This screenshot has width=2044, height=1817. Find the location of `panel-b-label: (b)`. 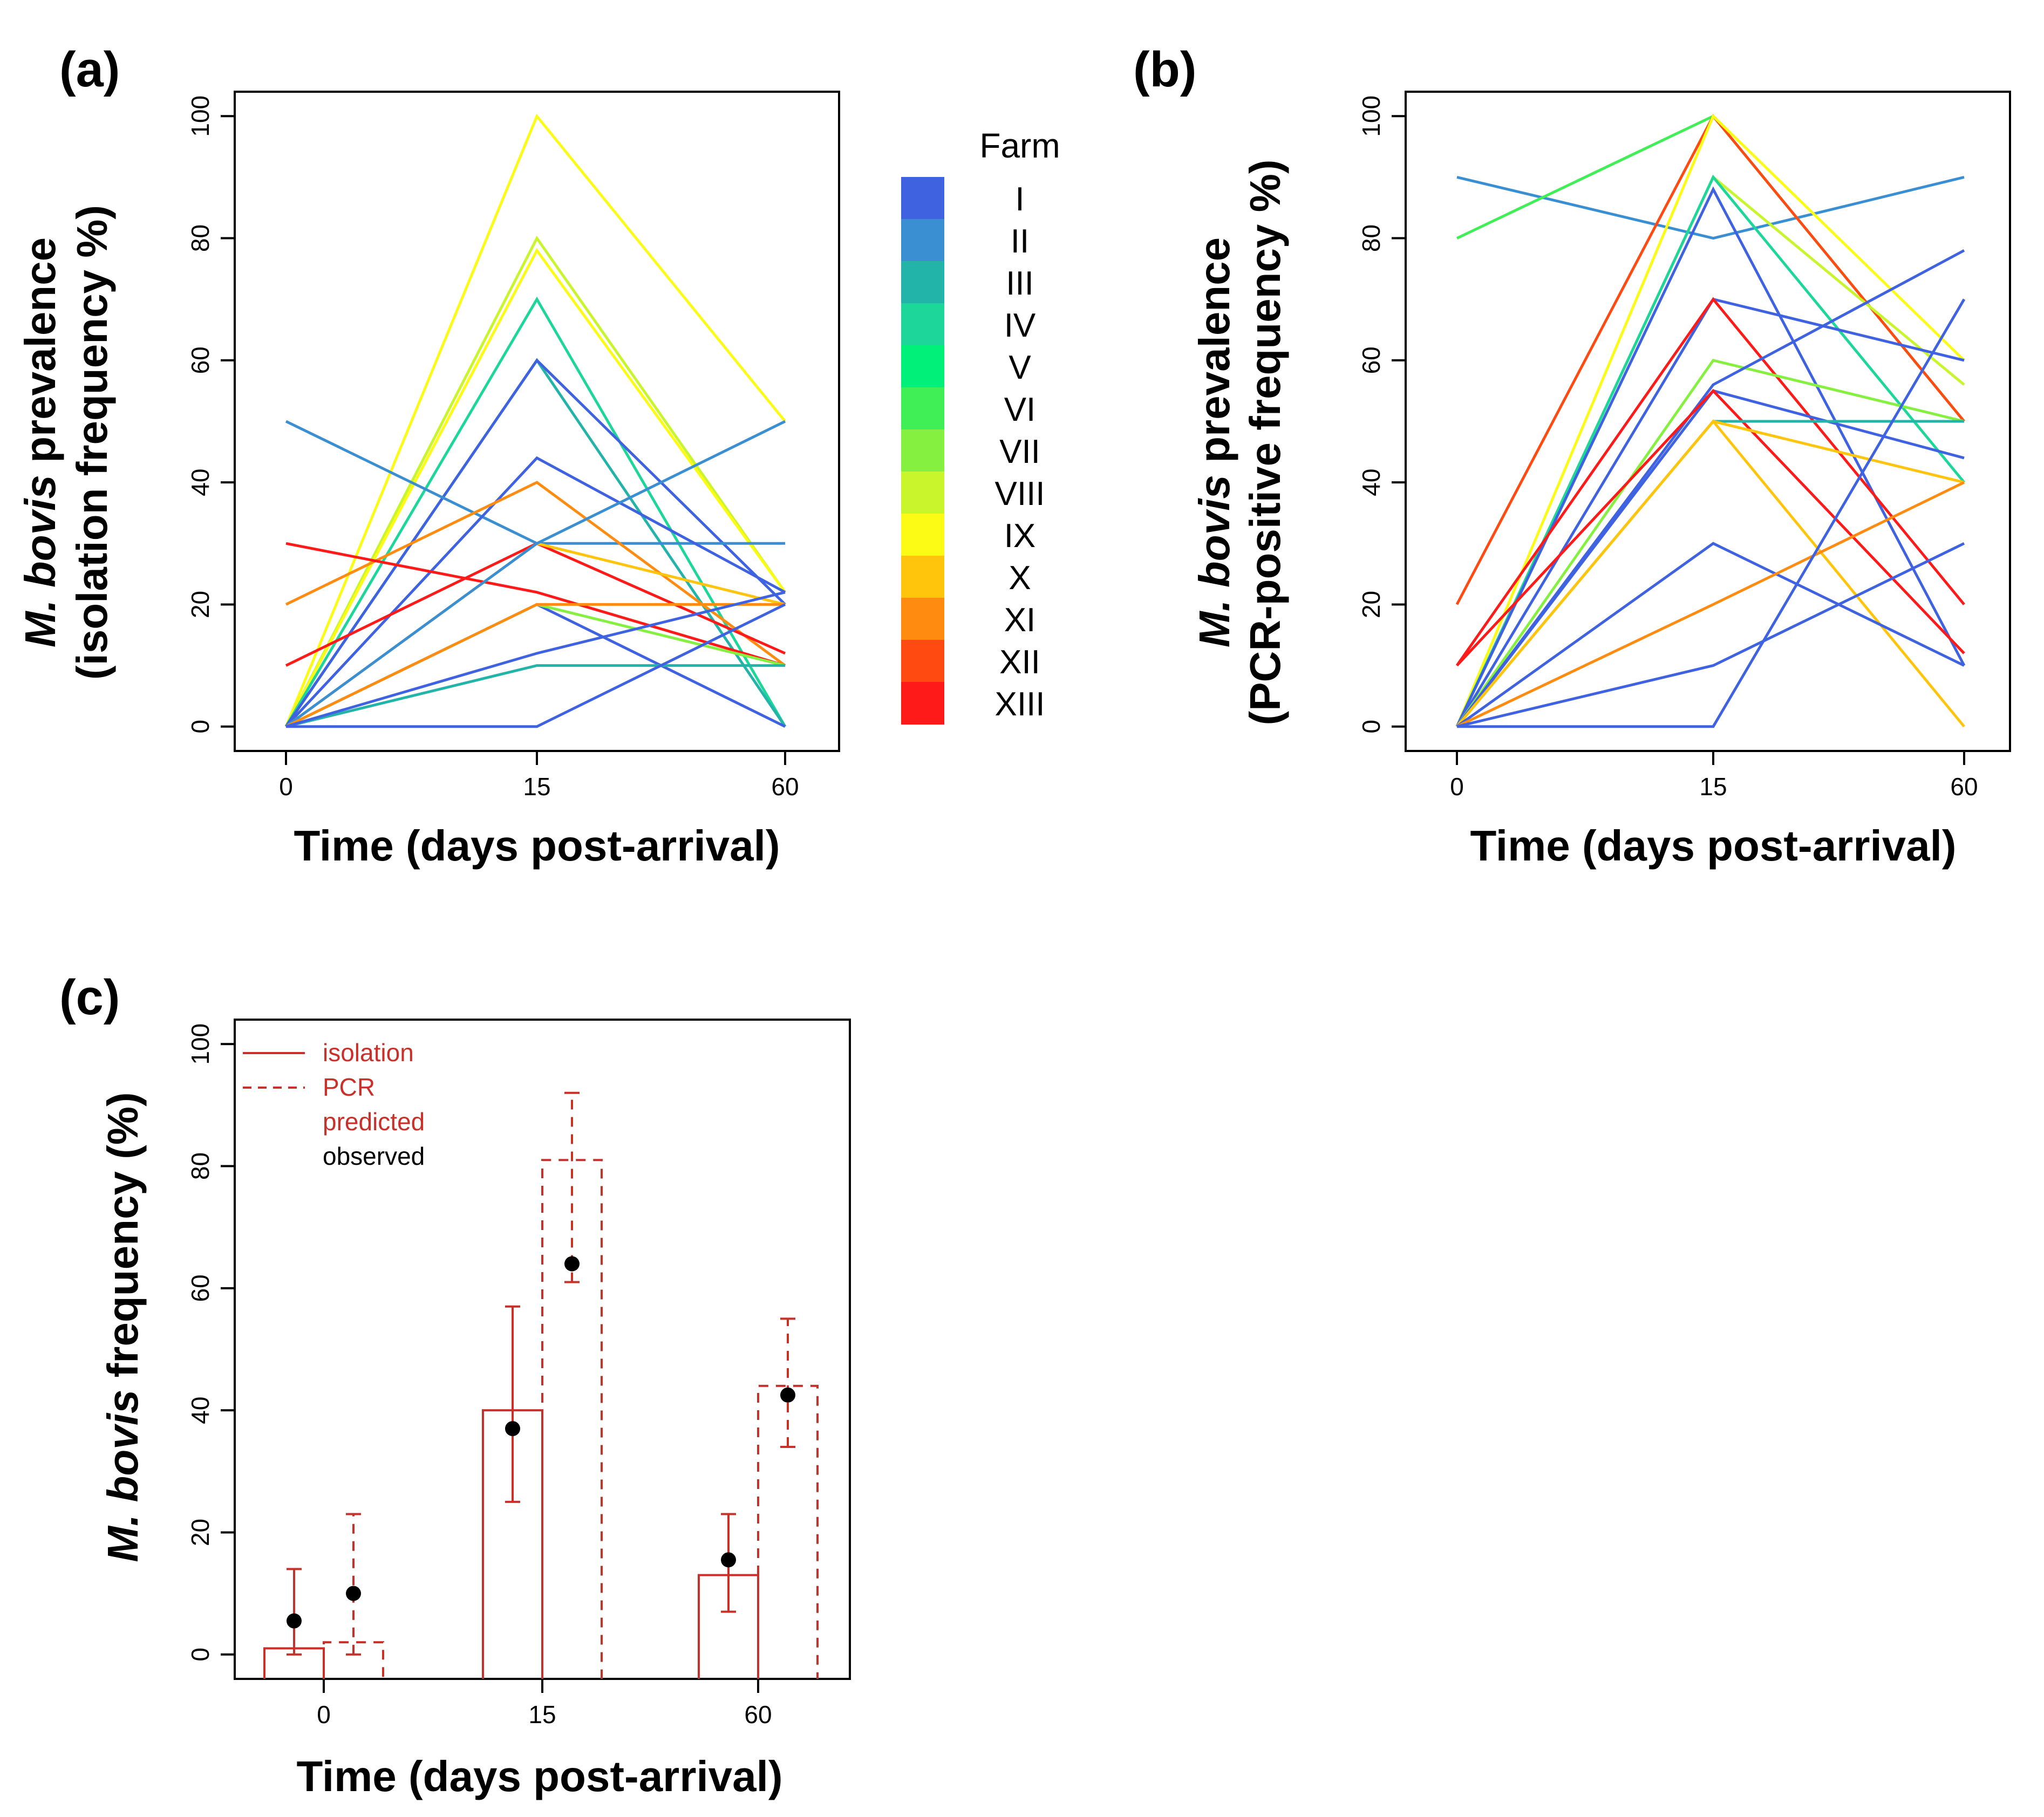

panel-b-label: (b) is located at coordinates (1165, 70).